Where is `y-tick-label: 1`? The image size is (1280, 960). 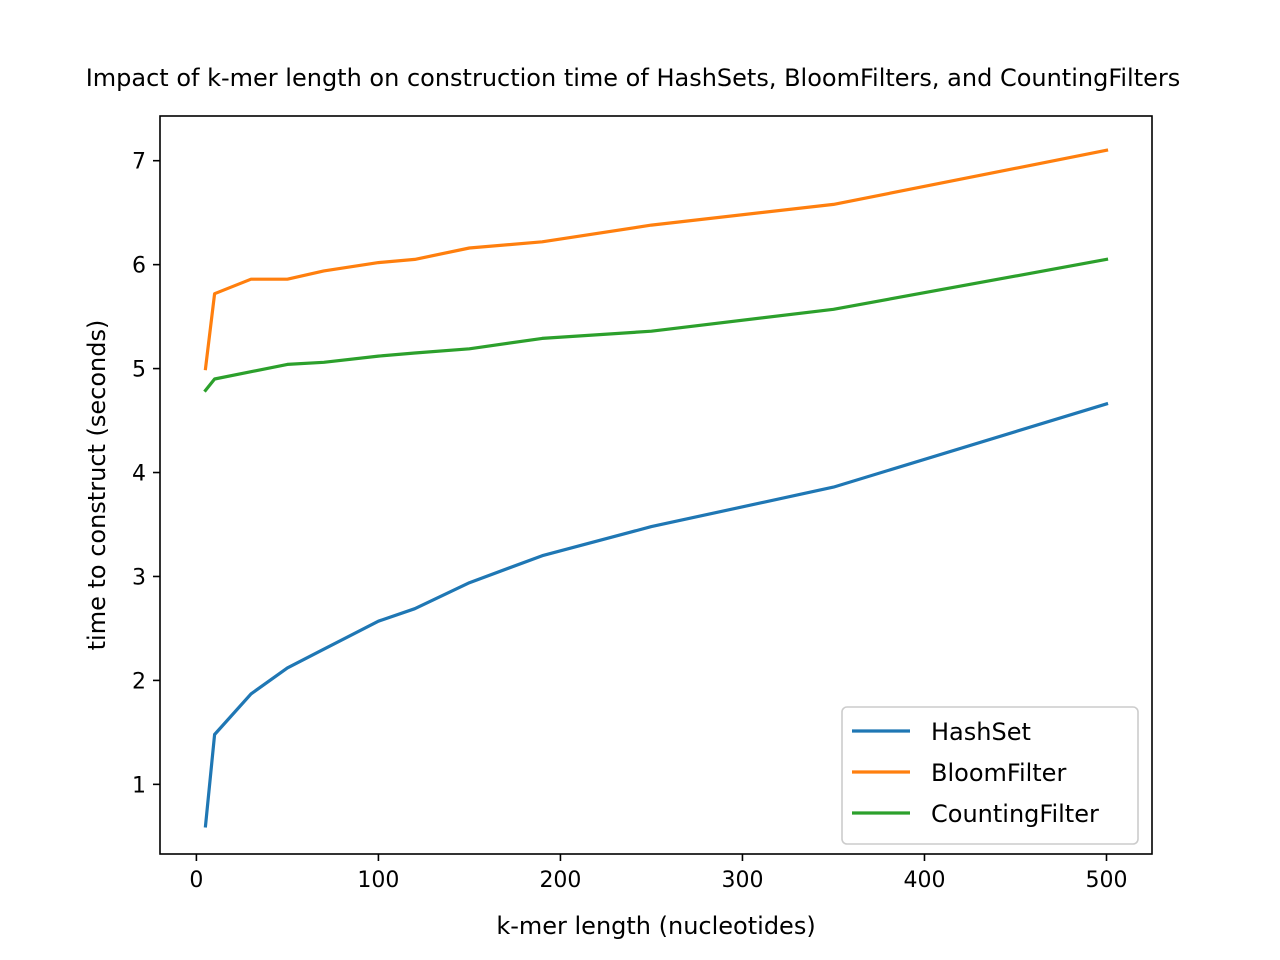
y-tick-label: 1 is located at coordinates (139, 785).